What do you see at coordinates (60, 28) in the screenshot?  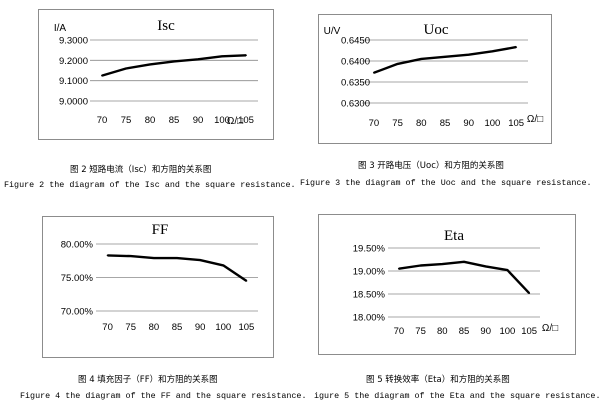 I see `y-axis-label: I/A` at bounding box center [60, 28].